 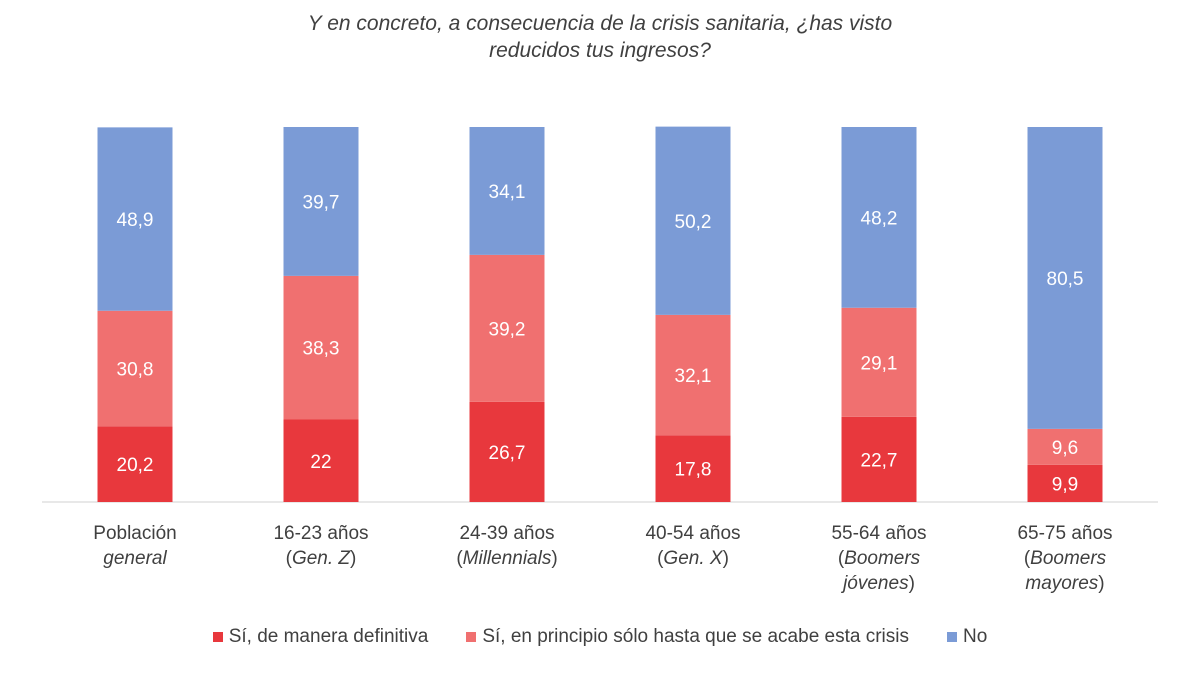 I want to click on legend-item-no: No, so click(x=967, y=637).